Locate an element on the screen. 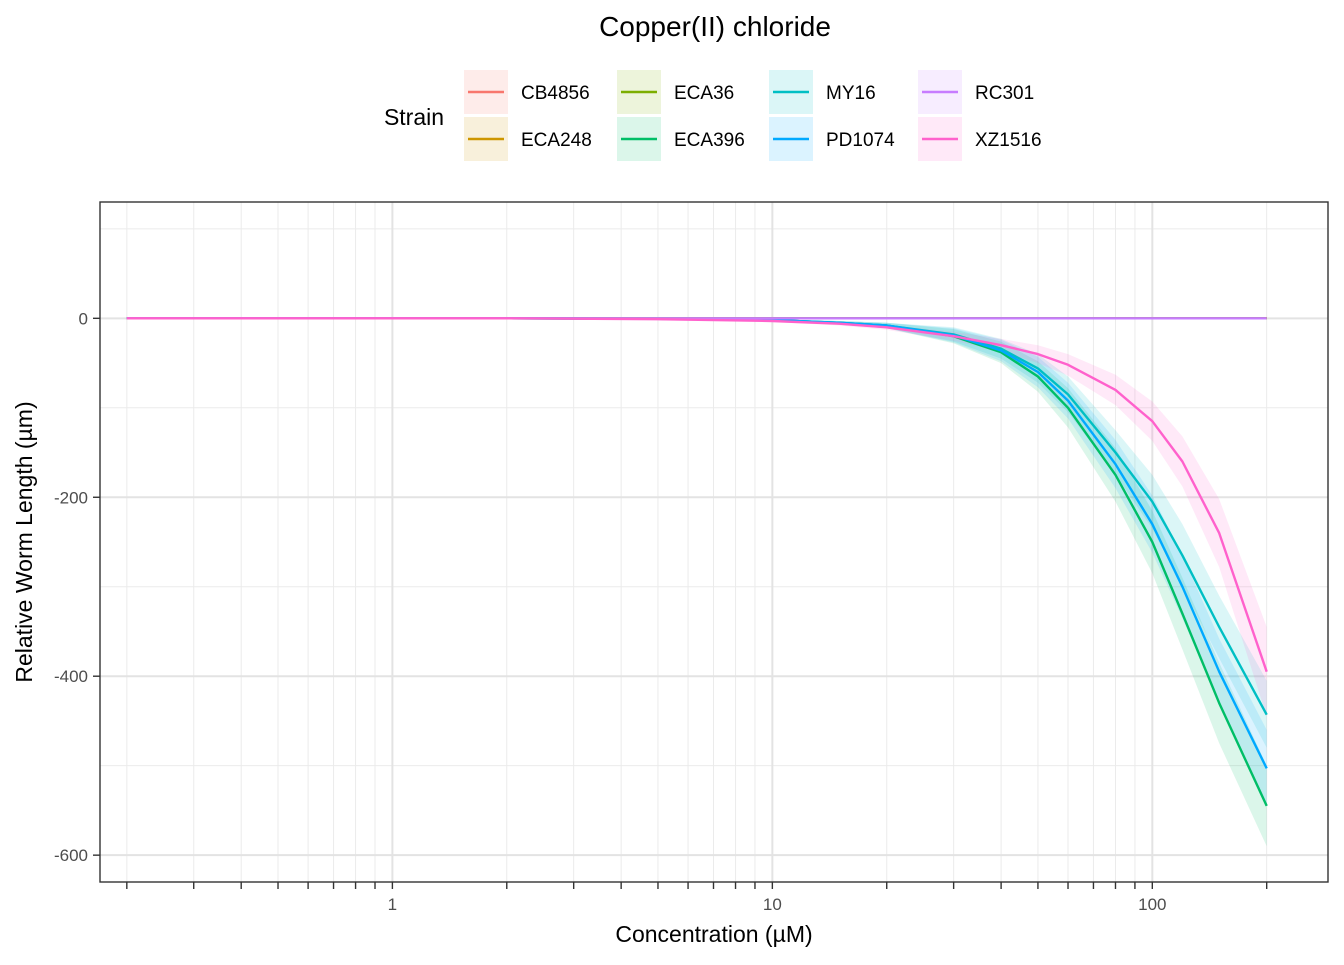 Image resolution: width=1344 pixels, height=965 pixels. legend-title: Strain is located at coordinates (414, 117).